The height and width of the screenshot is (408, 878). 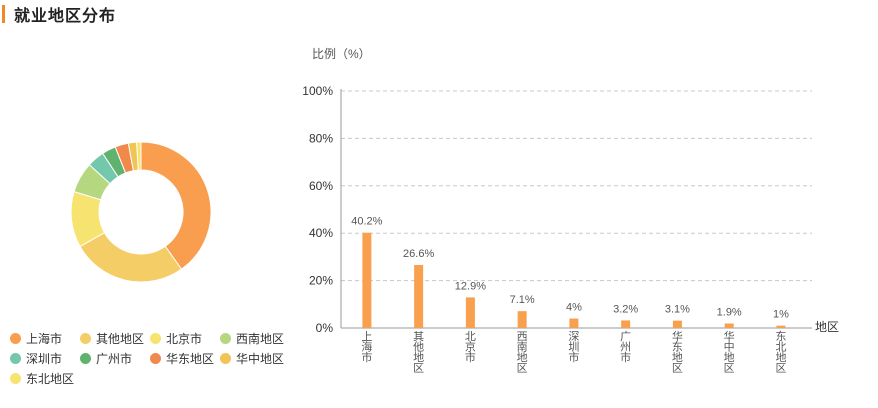 I want to click on x-tick-label: 北京市, so click(x=470, y=347).